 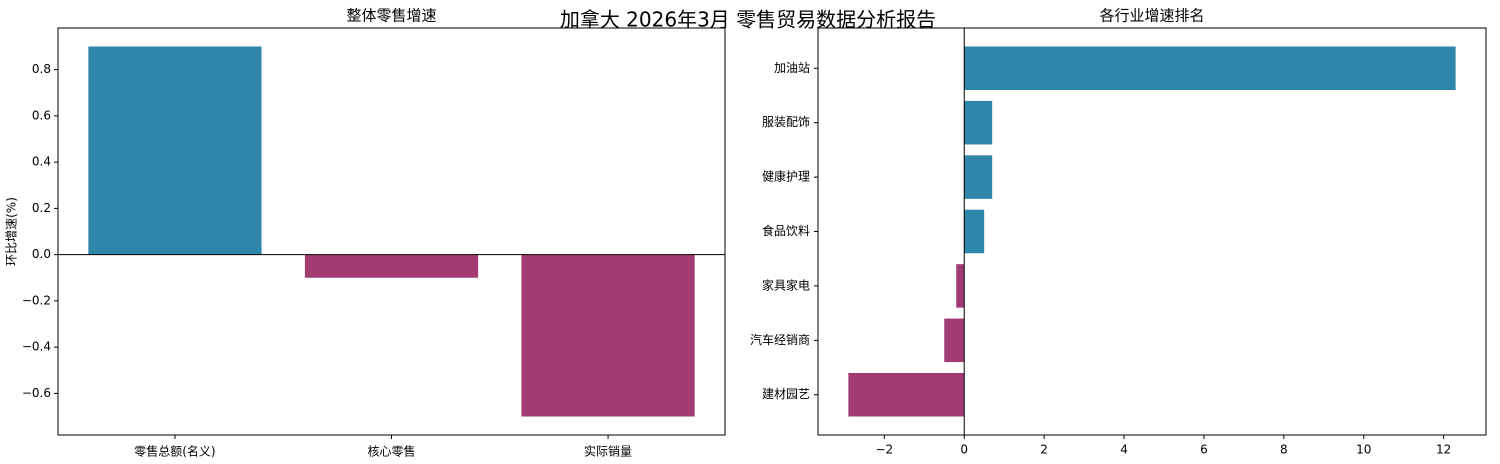 I want to click on x-tick-label: 4, so click(x=1124, y=450).